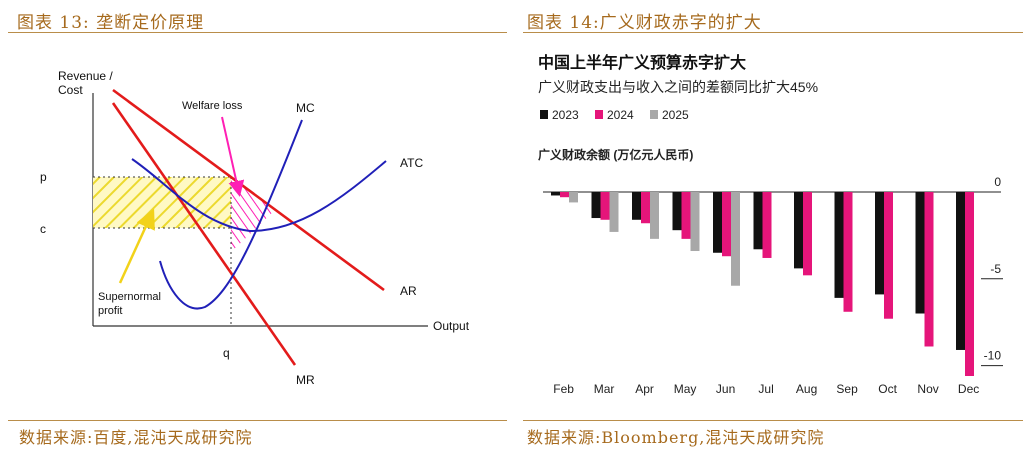  What do you see at coordinates (85, 76) in the screenshot?
I see `axis-label-revenue: Revenue /` at bounding box center [85, 76].